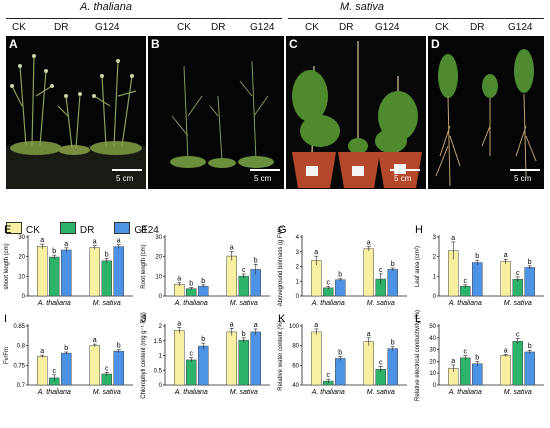 The width and height of the screenshot is (550, 428). I want to click on panel-letter-a: A, so click(13, 44).